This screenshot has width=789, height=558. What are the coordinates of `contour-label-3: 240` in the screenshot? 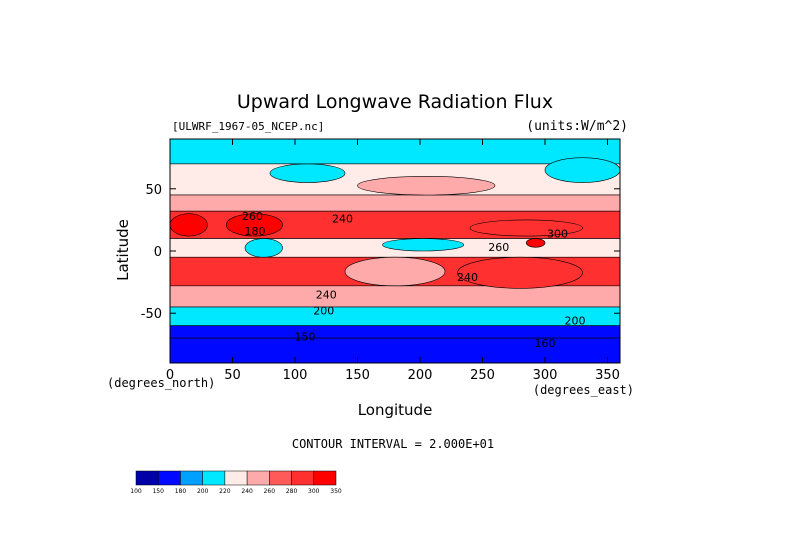 It's located at (467, 277).